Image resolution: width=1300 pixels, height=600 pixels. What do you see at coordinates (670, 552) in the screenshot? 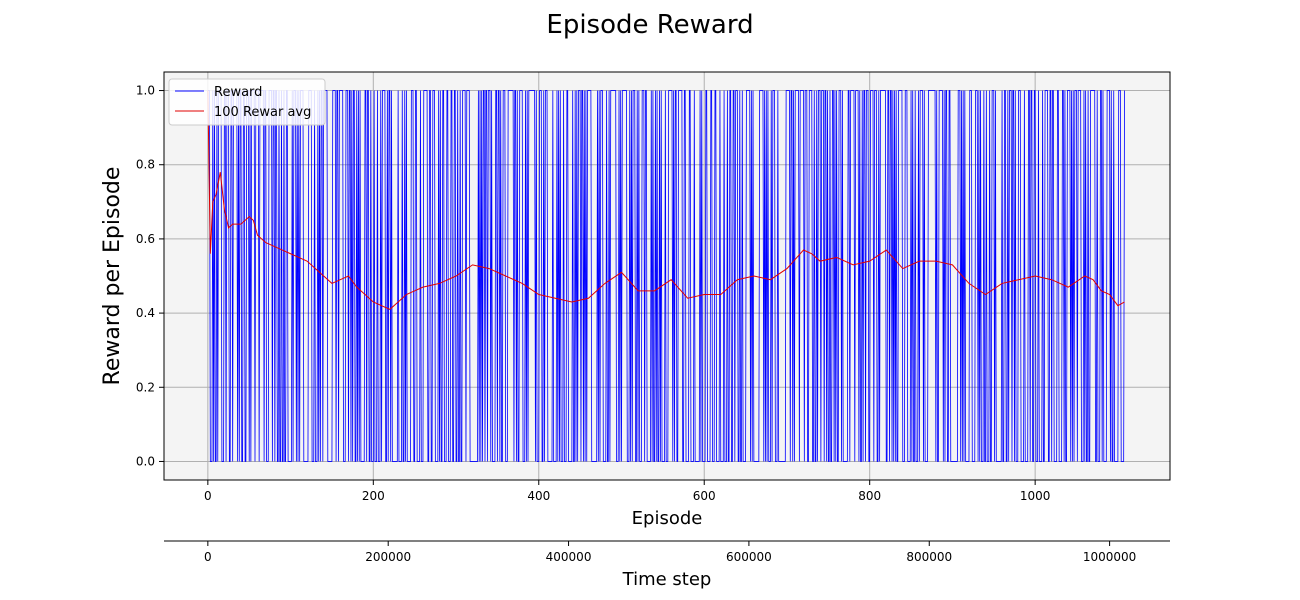
I see `secondary-x-axis-ticks: 0 200000 400000 600000 800000 1000000` at bounding box center [670, 552].